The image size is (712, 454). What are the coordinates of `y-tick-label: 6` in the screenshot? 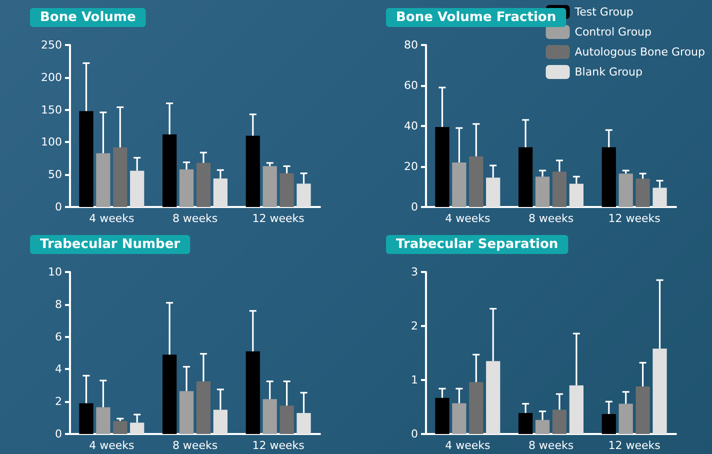 It's located at (58, 337).